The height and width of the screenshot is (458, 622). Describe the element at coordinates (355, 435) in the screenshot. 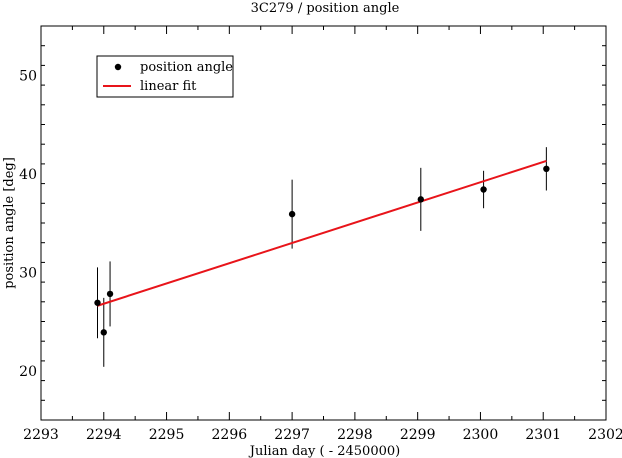

I see `x-tick-label: 2298` at that location.